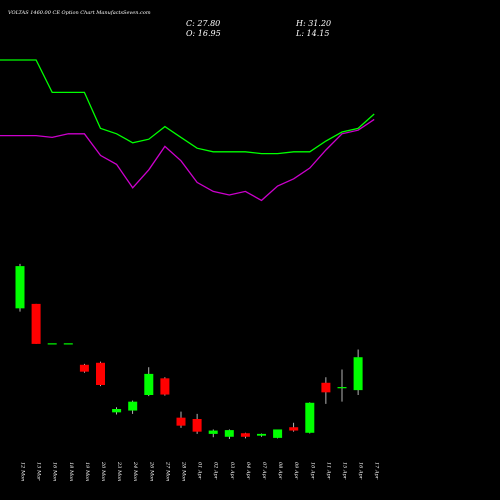  I want to click on x-tick-label: 27 Mon, so click(167, 471).